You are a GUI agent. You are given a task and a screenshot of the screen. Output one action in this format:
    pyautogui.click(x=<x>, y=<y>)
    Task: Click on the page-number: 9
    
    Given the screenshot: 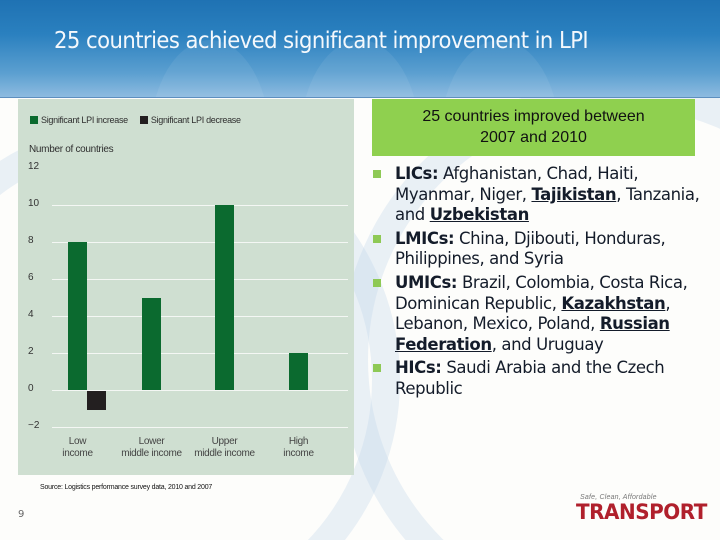 What is the action you would take?
    pyautogui.click(x=21, y=514)
    